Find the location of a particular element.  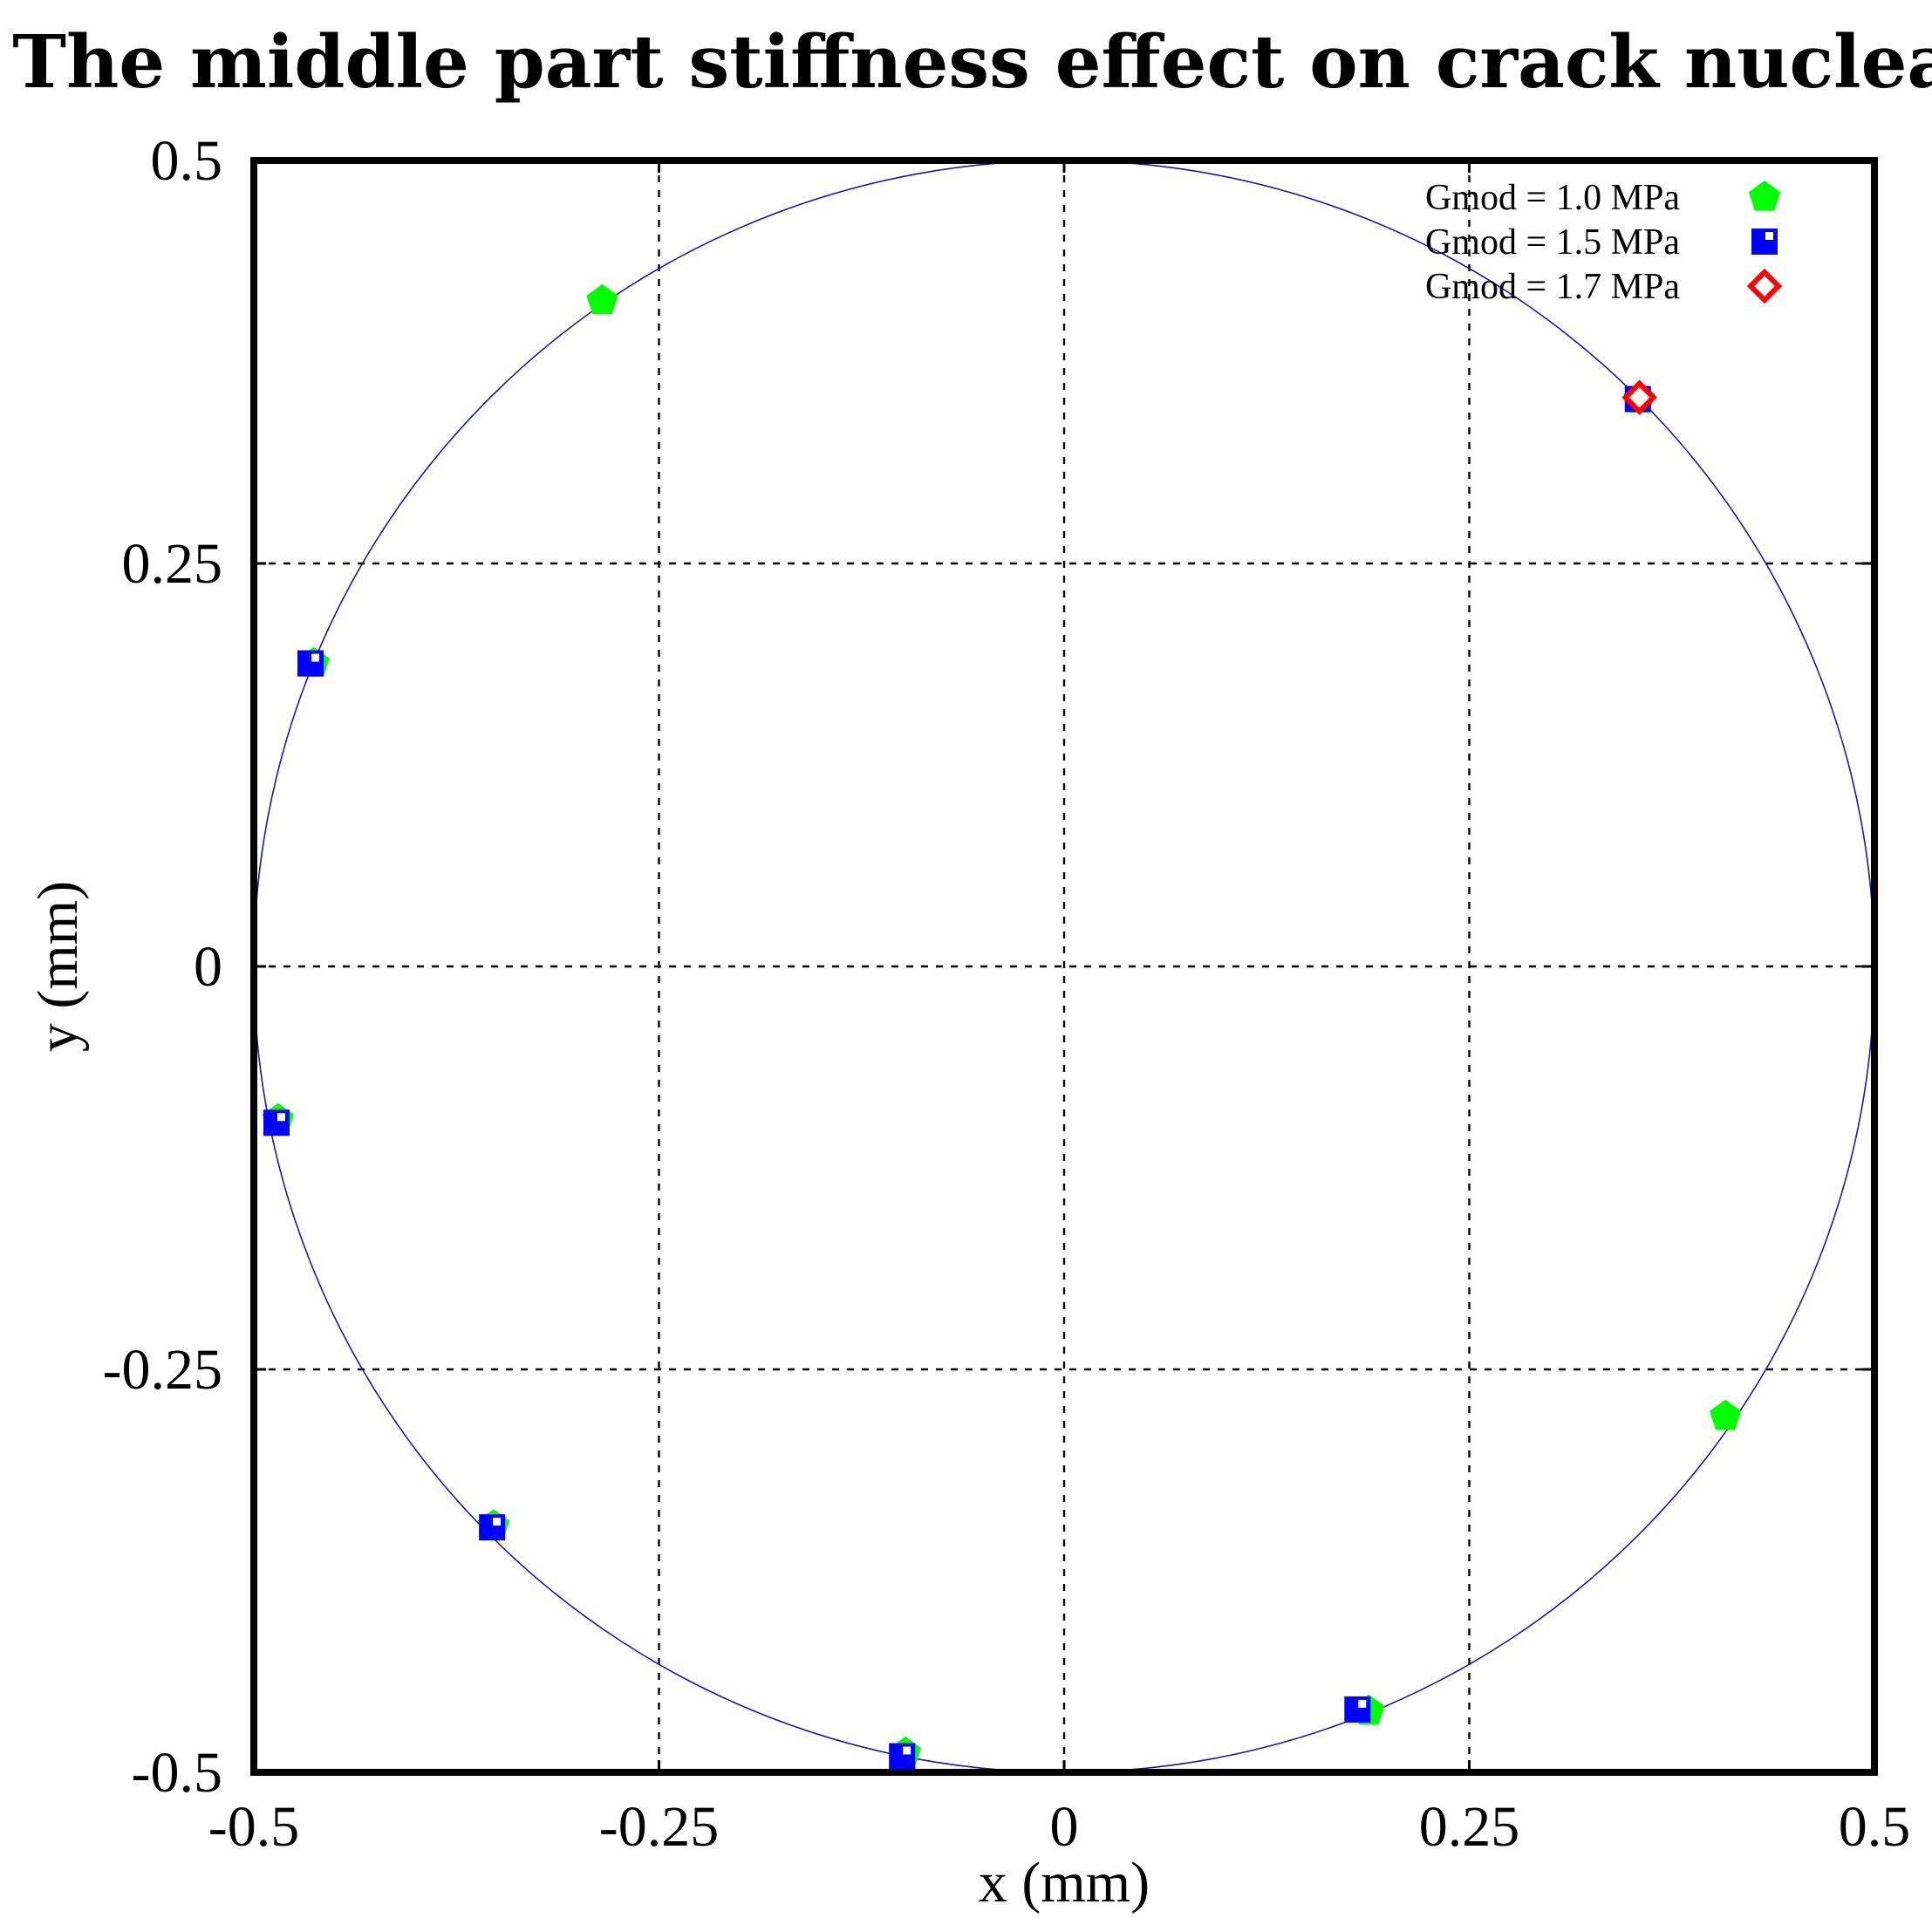

x-tick-label: -0.25 is located at coordinates (659, 1827).